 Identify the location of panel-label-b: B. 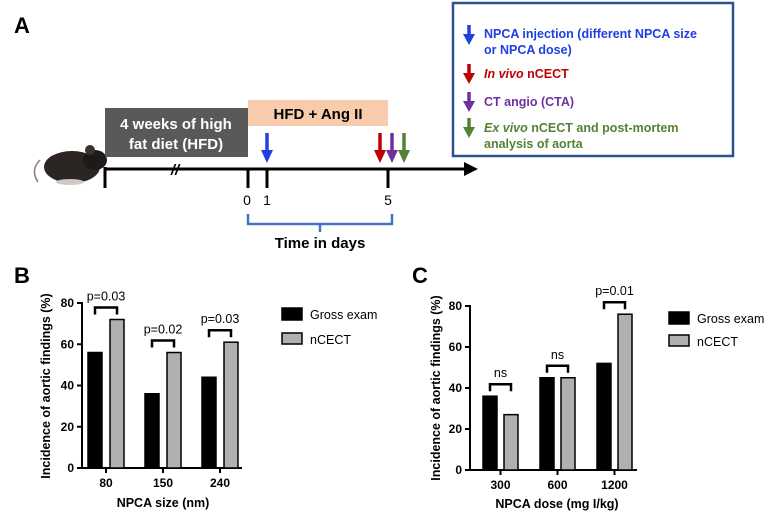
(22, 275).